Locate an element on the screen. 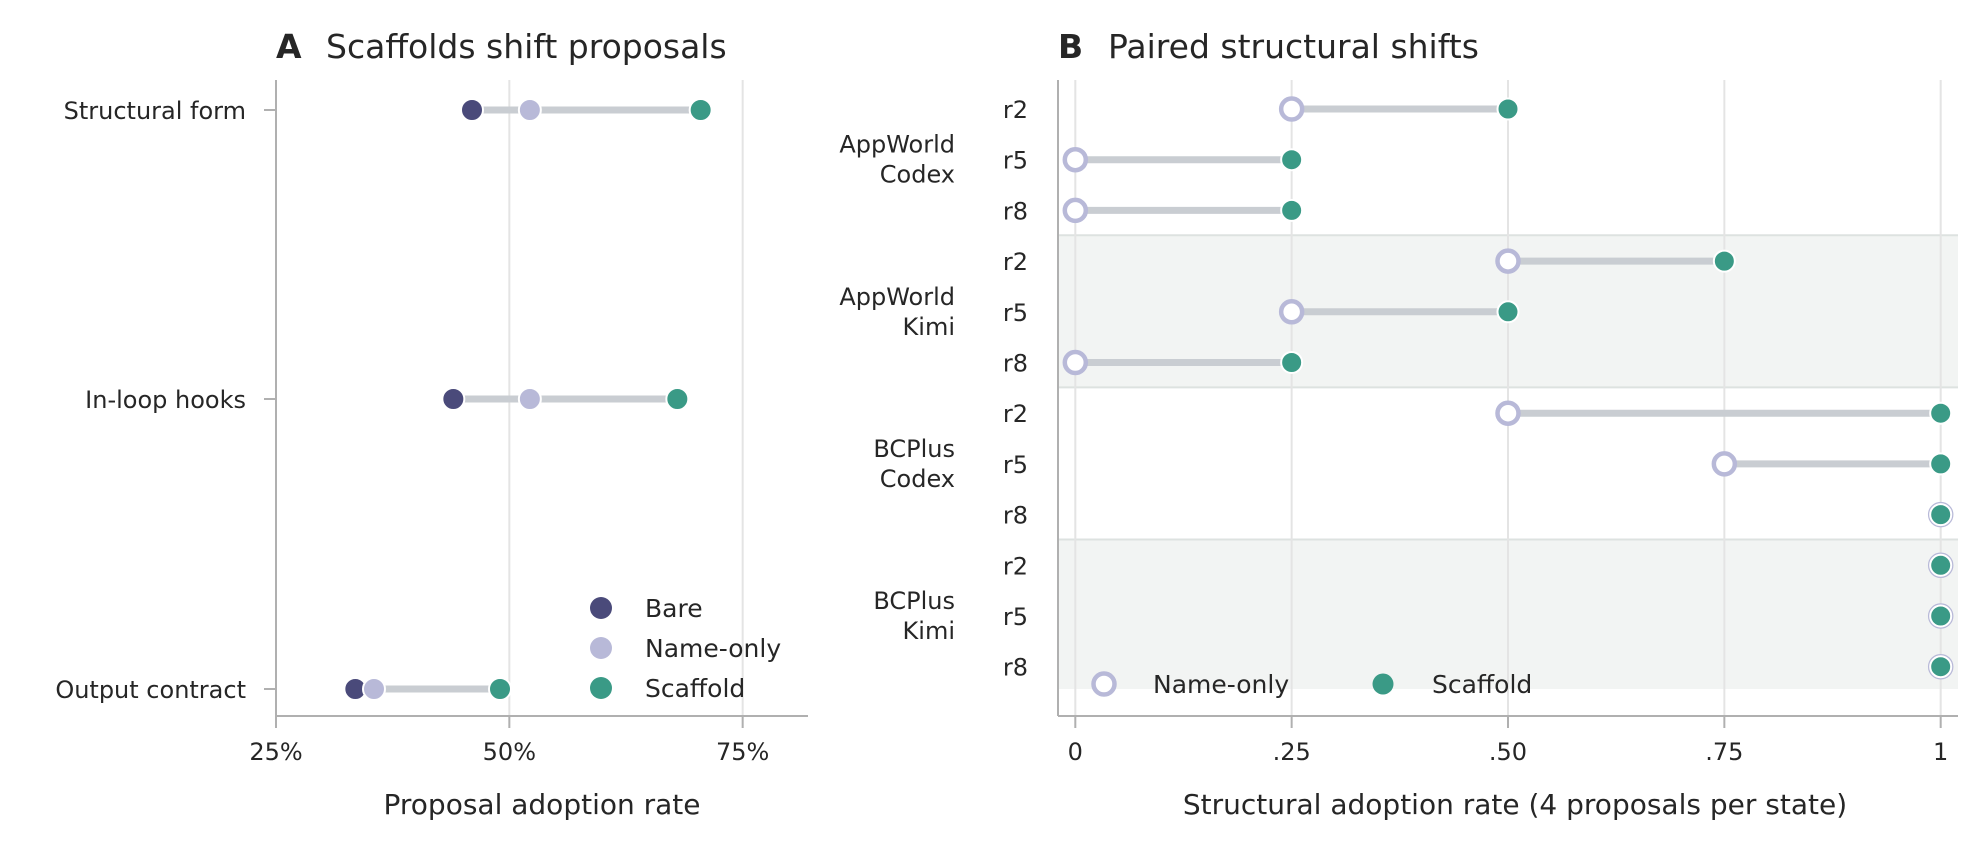 Image resolution: width=1978 pixels, height=845 pixels. point-appworld-kimi-r2-name-only is located at coordinates (1508, 261).